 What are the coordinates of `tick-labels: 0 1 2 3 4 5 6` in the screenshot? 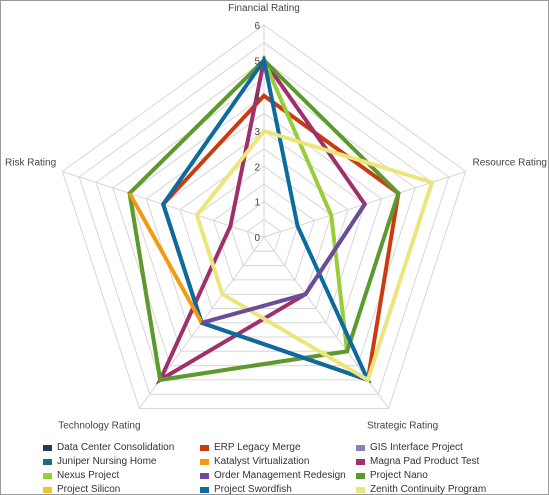 It's located at (257, 132).